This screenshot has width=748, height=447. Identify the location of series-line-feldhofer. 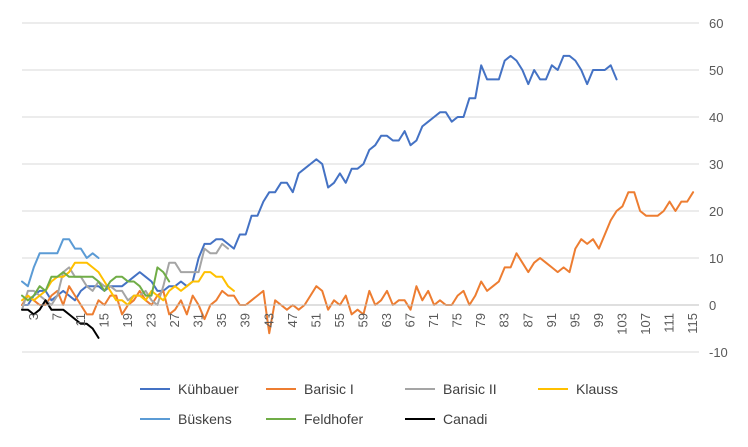
(96, 284).